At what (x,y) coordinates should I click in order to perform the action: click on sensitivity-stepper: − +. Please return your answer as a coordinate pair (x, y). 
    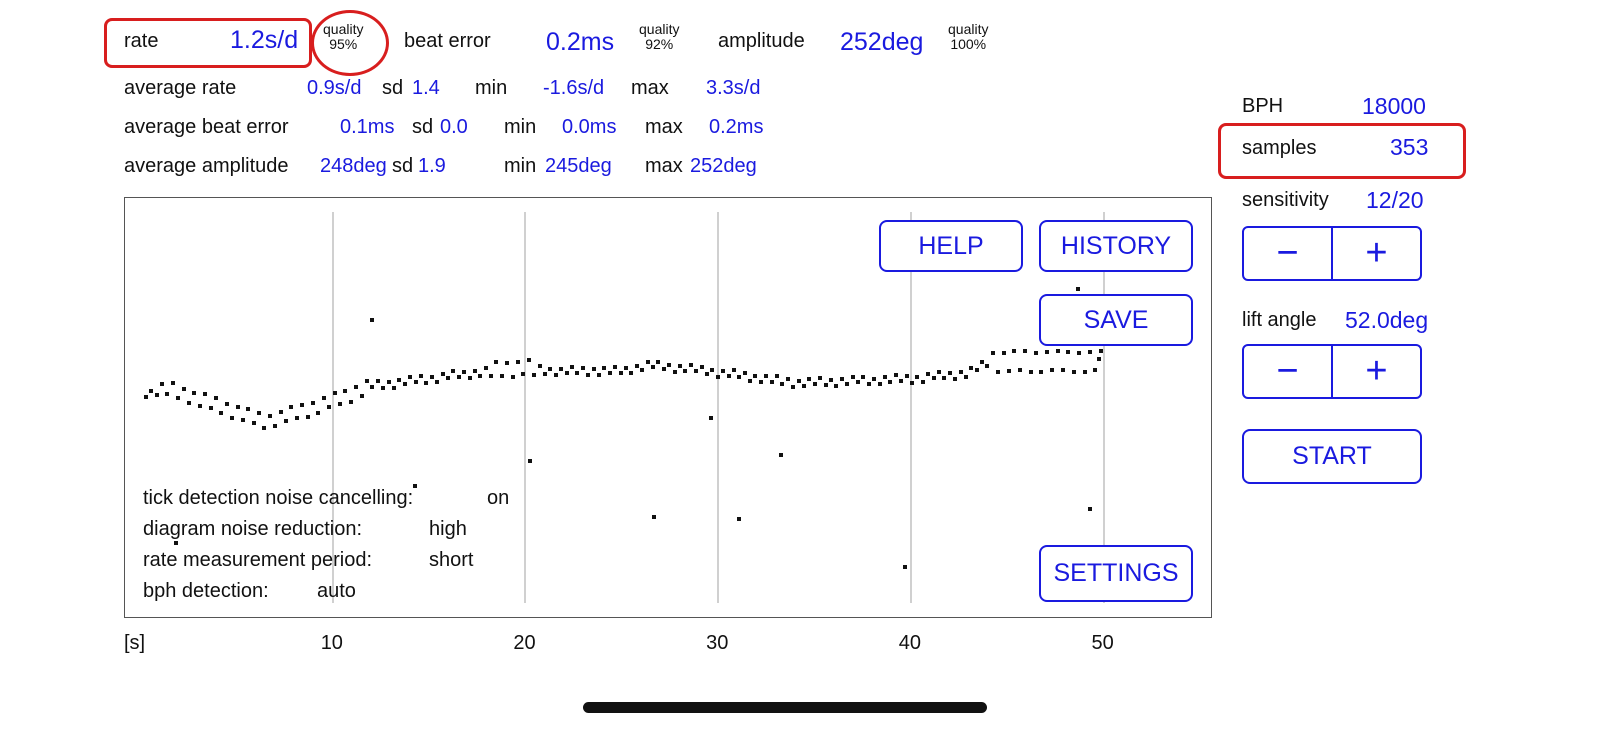
    Looking at the image, I should click on (1332, 253).